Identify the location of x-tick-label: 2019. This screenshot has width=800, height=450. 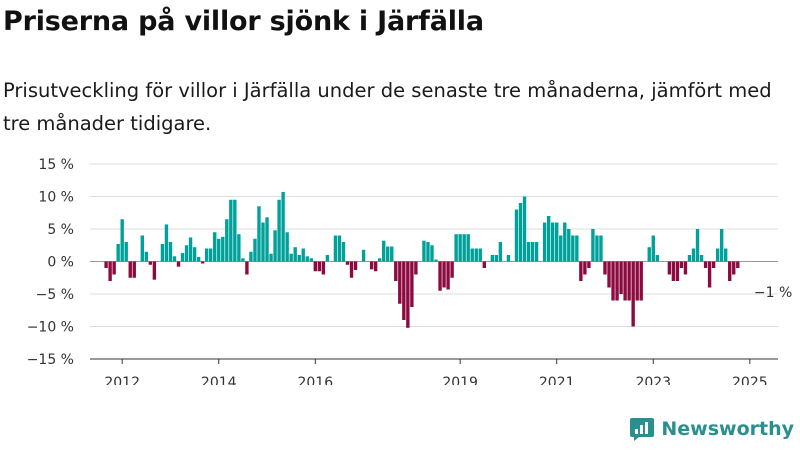
(460, 380).